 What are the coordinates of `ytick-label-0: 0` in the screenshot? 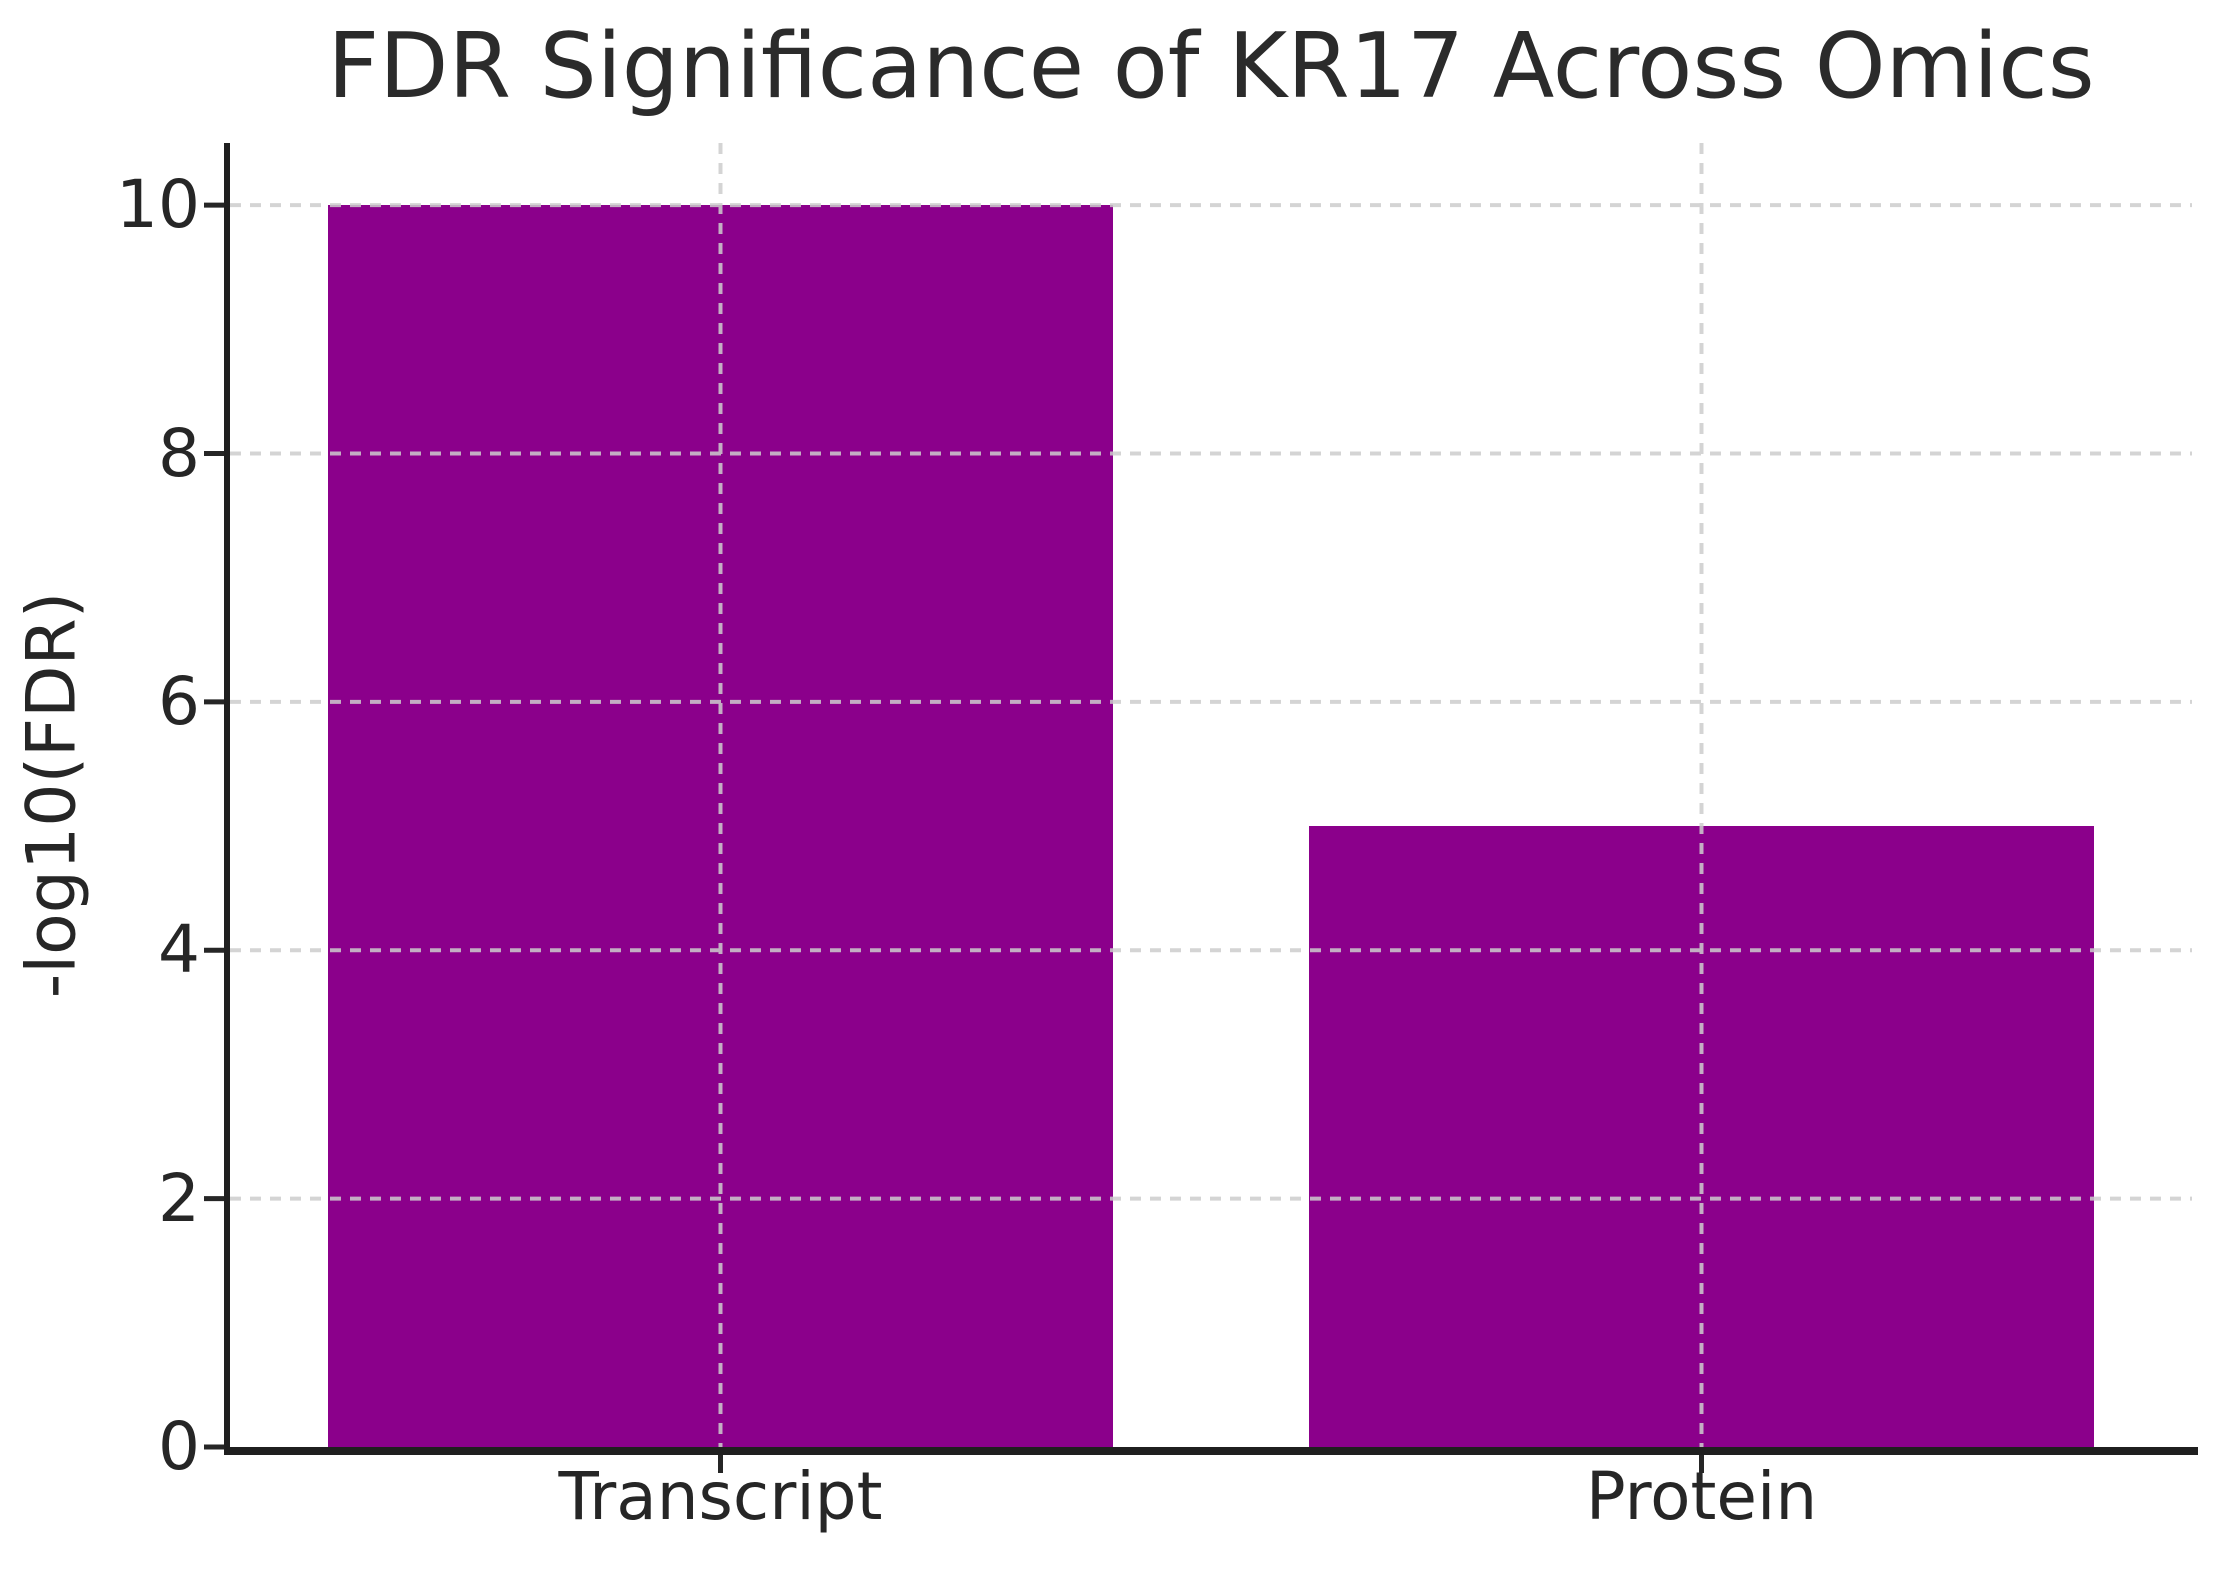 It's located at (179, 1446).